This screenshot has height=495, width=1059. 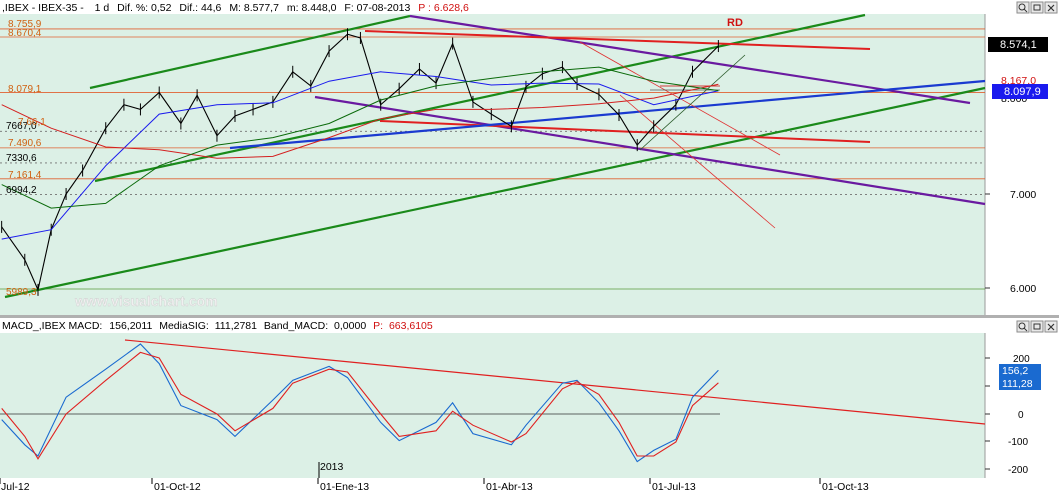 I want to click on macd-tick: -200, so click(x=1018, y=470).